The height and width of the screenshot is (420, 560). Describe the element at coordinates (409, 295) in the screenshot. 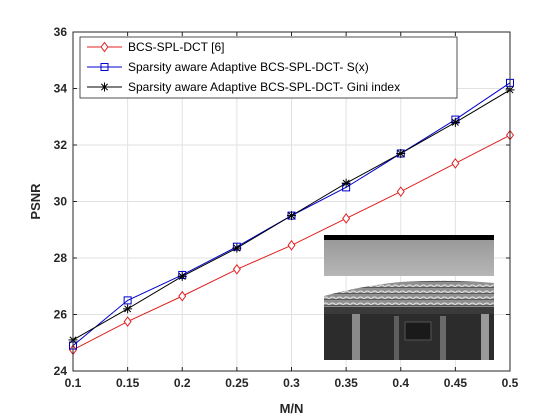

I see `inset-roof` at that location.